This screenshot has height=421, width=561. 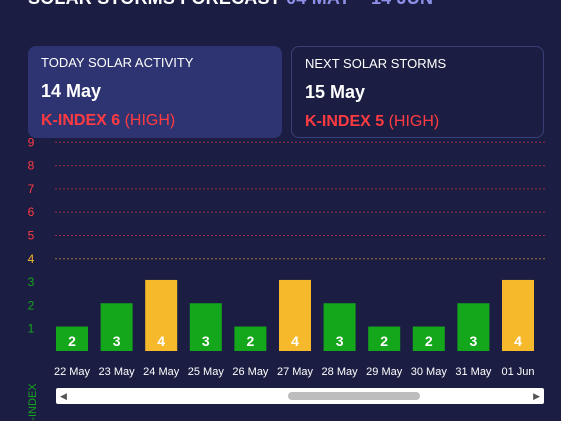 What do you see at coordinates (31, 282) in the screenshot?
I see `y-tick-label: 3` at bounding box center [31, 282].